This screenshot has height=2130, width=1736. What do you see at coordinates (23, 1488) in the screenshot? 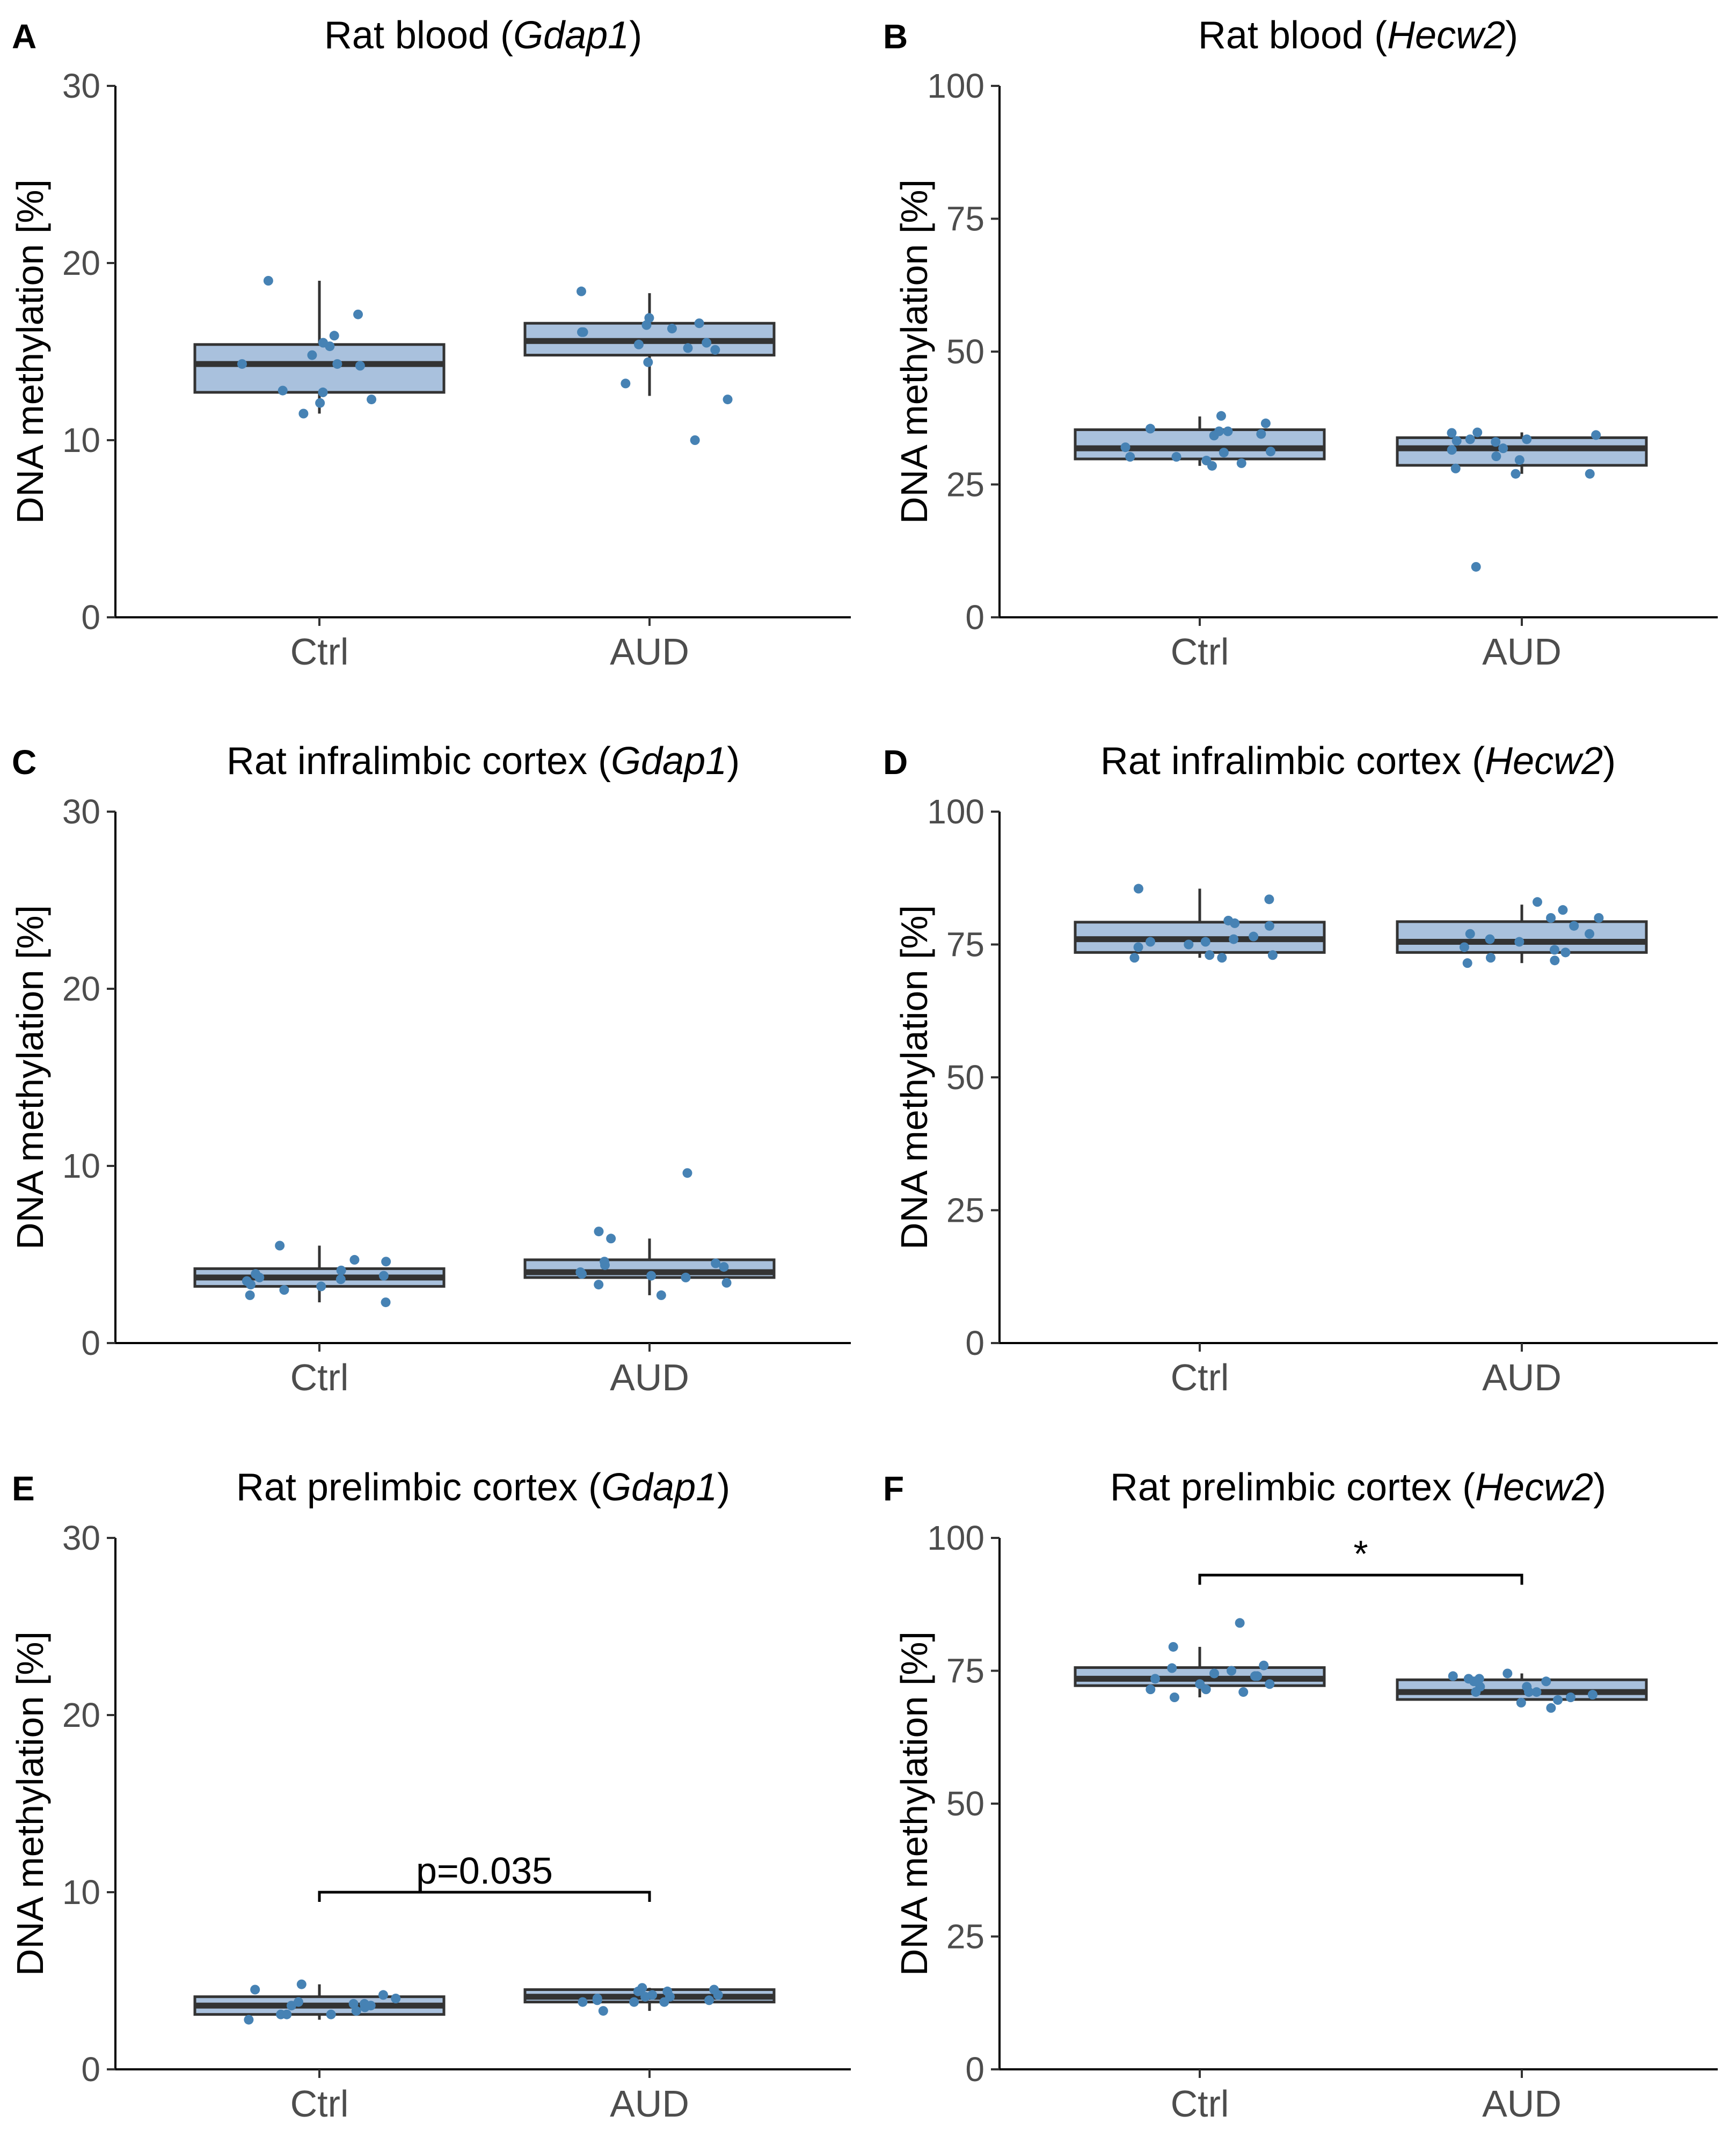
I see `panel-letter: E` at bounding box center [23, 1488].